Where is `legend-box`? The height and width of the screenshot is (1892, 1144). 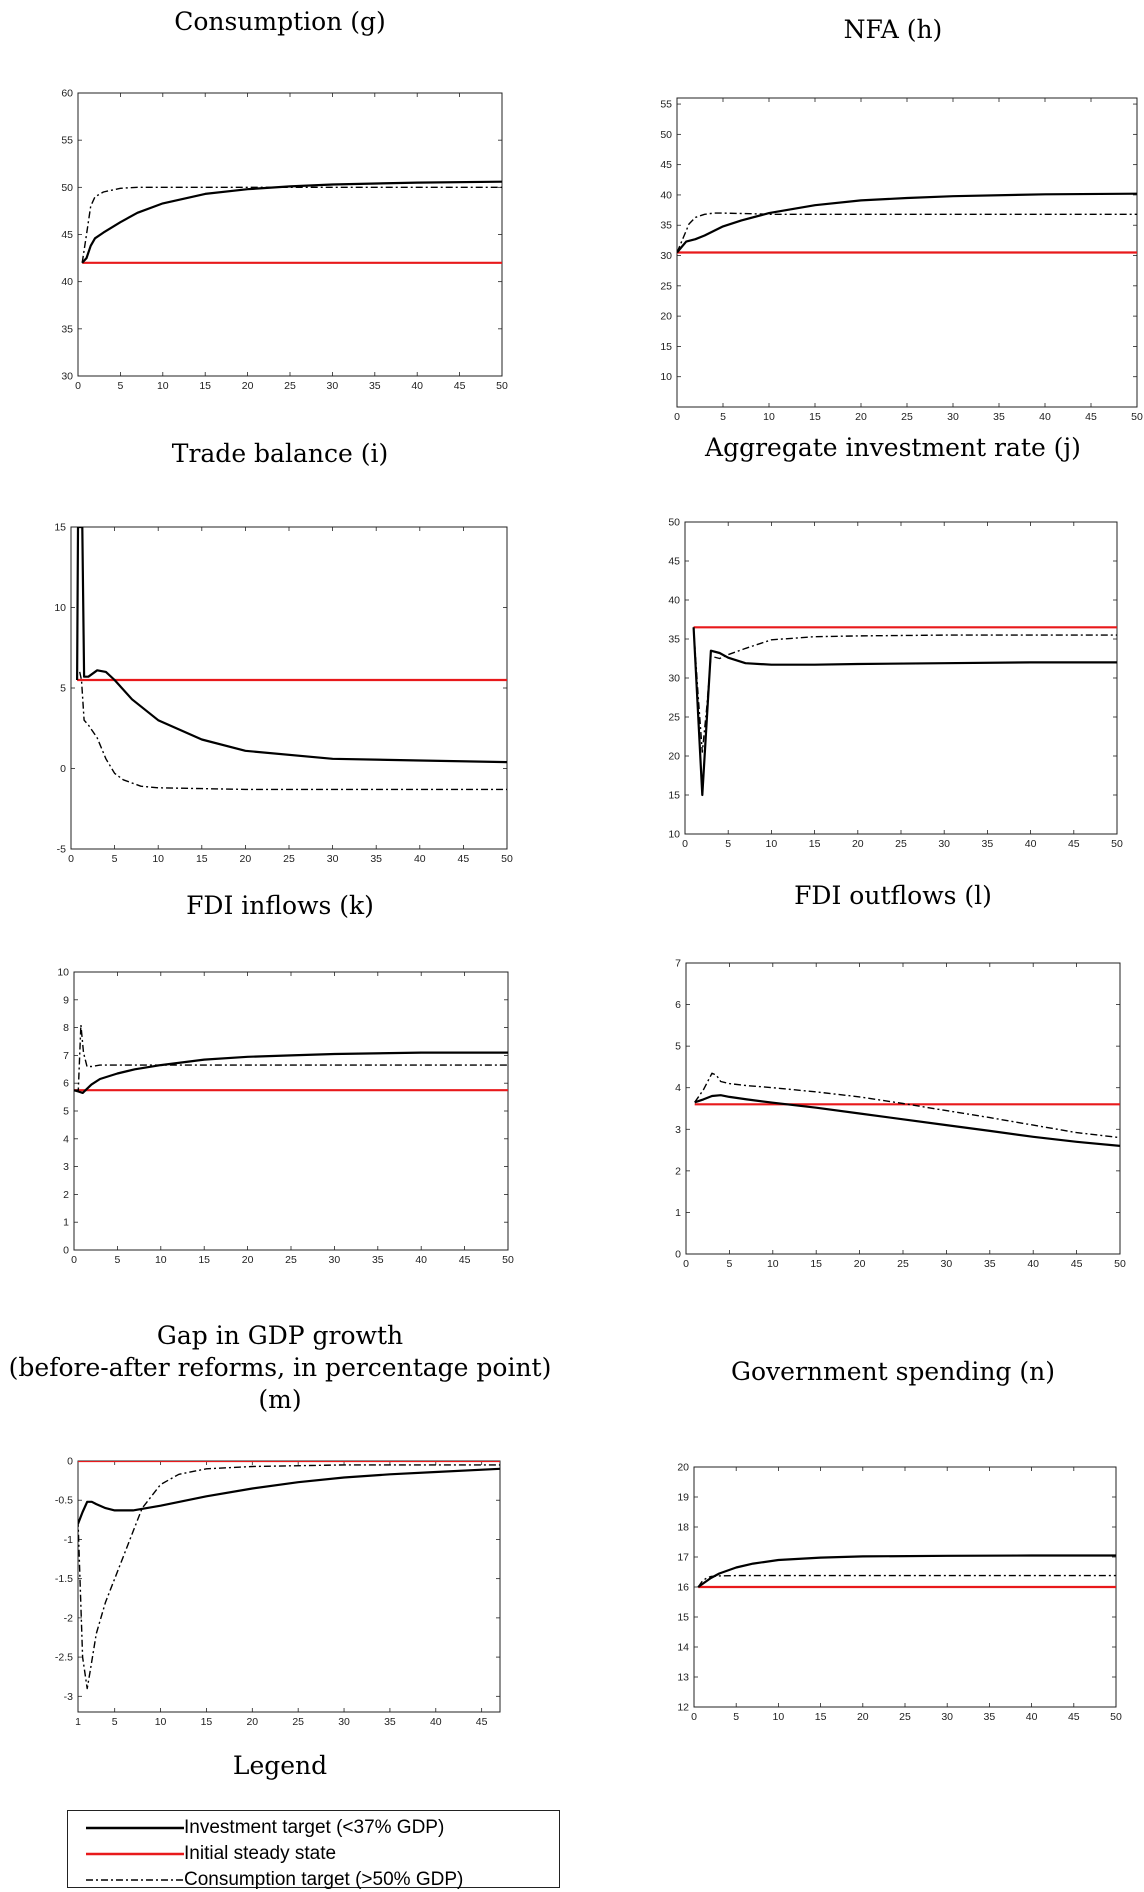 legend-box is located at coordinates (313, 1849).